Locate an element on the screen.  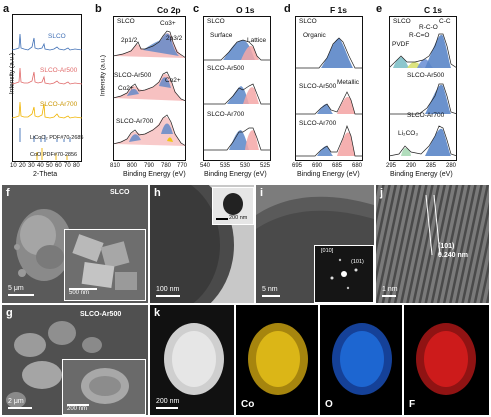
lattice-plane-label: (101) is located at coordinates (446, 246).